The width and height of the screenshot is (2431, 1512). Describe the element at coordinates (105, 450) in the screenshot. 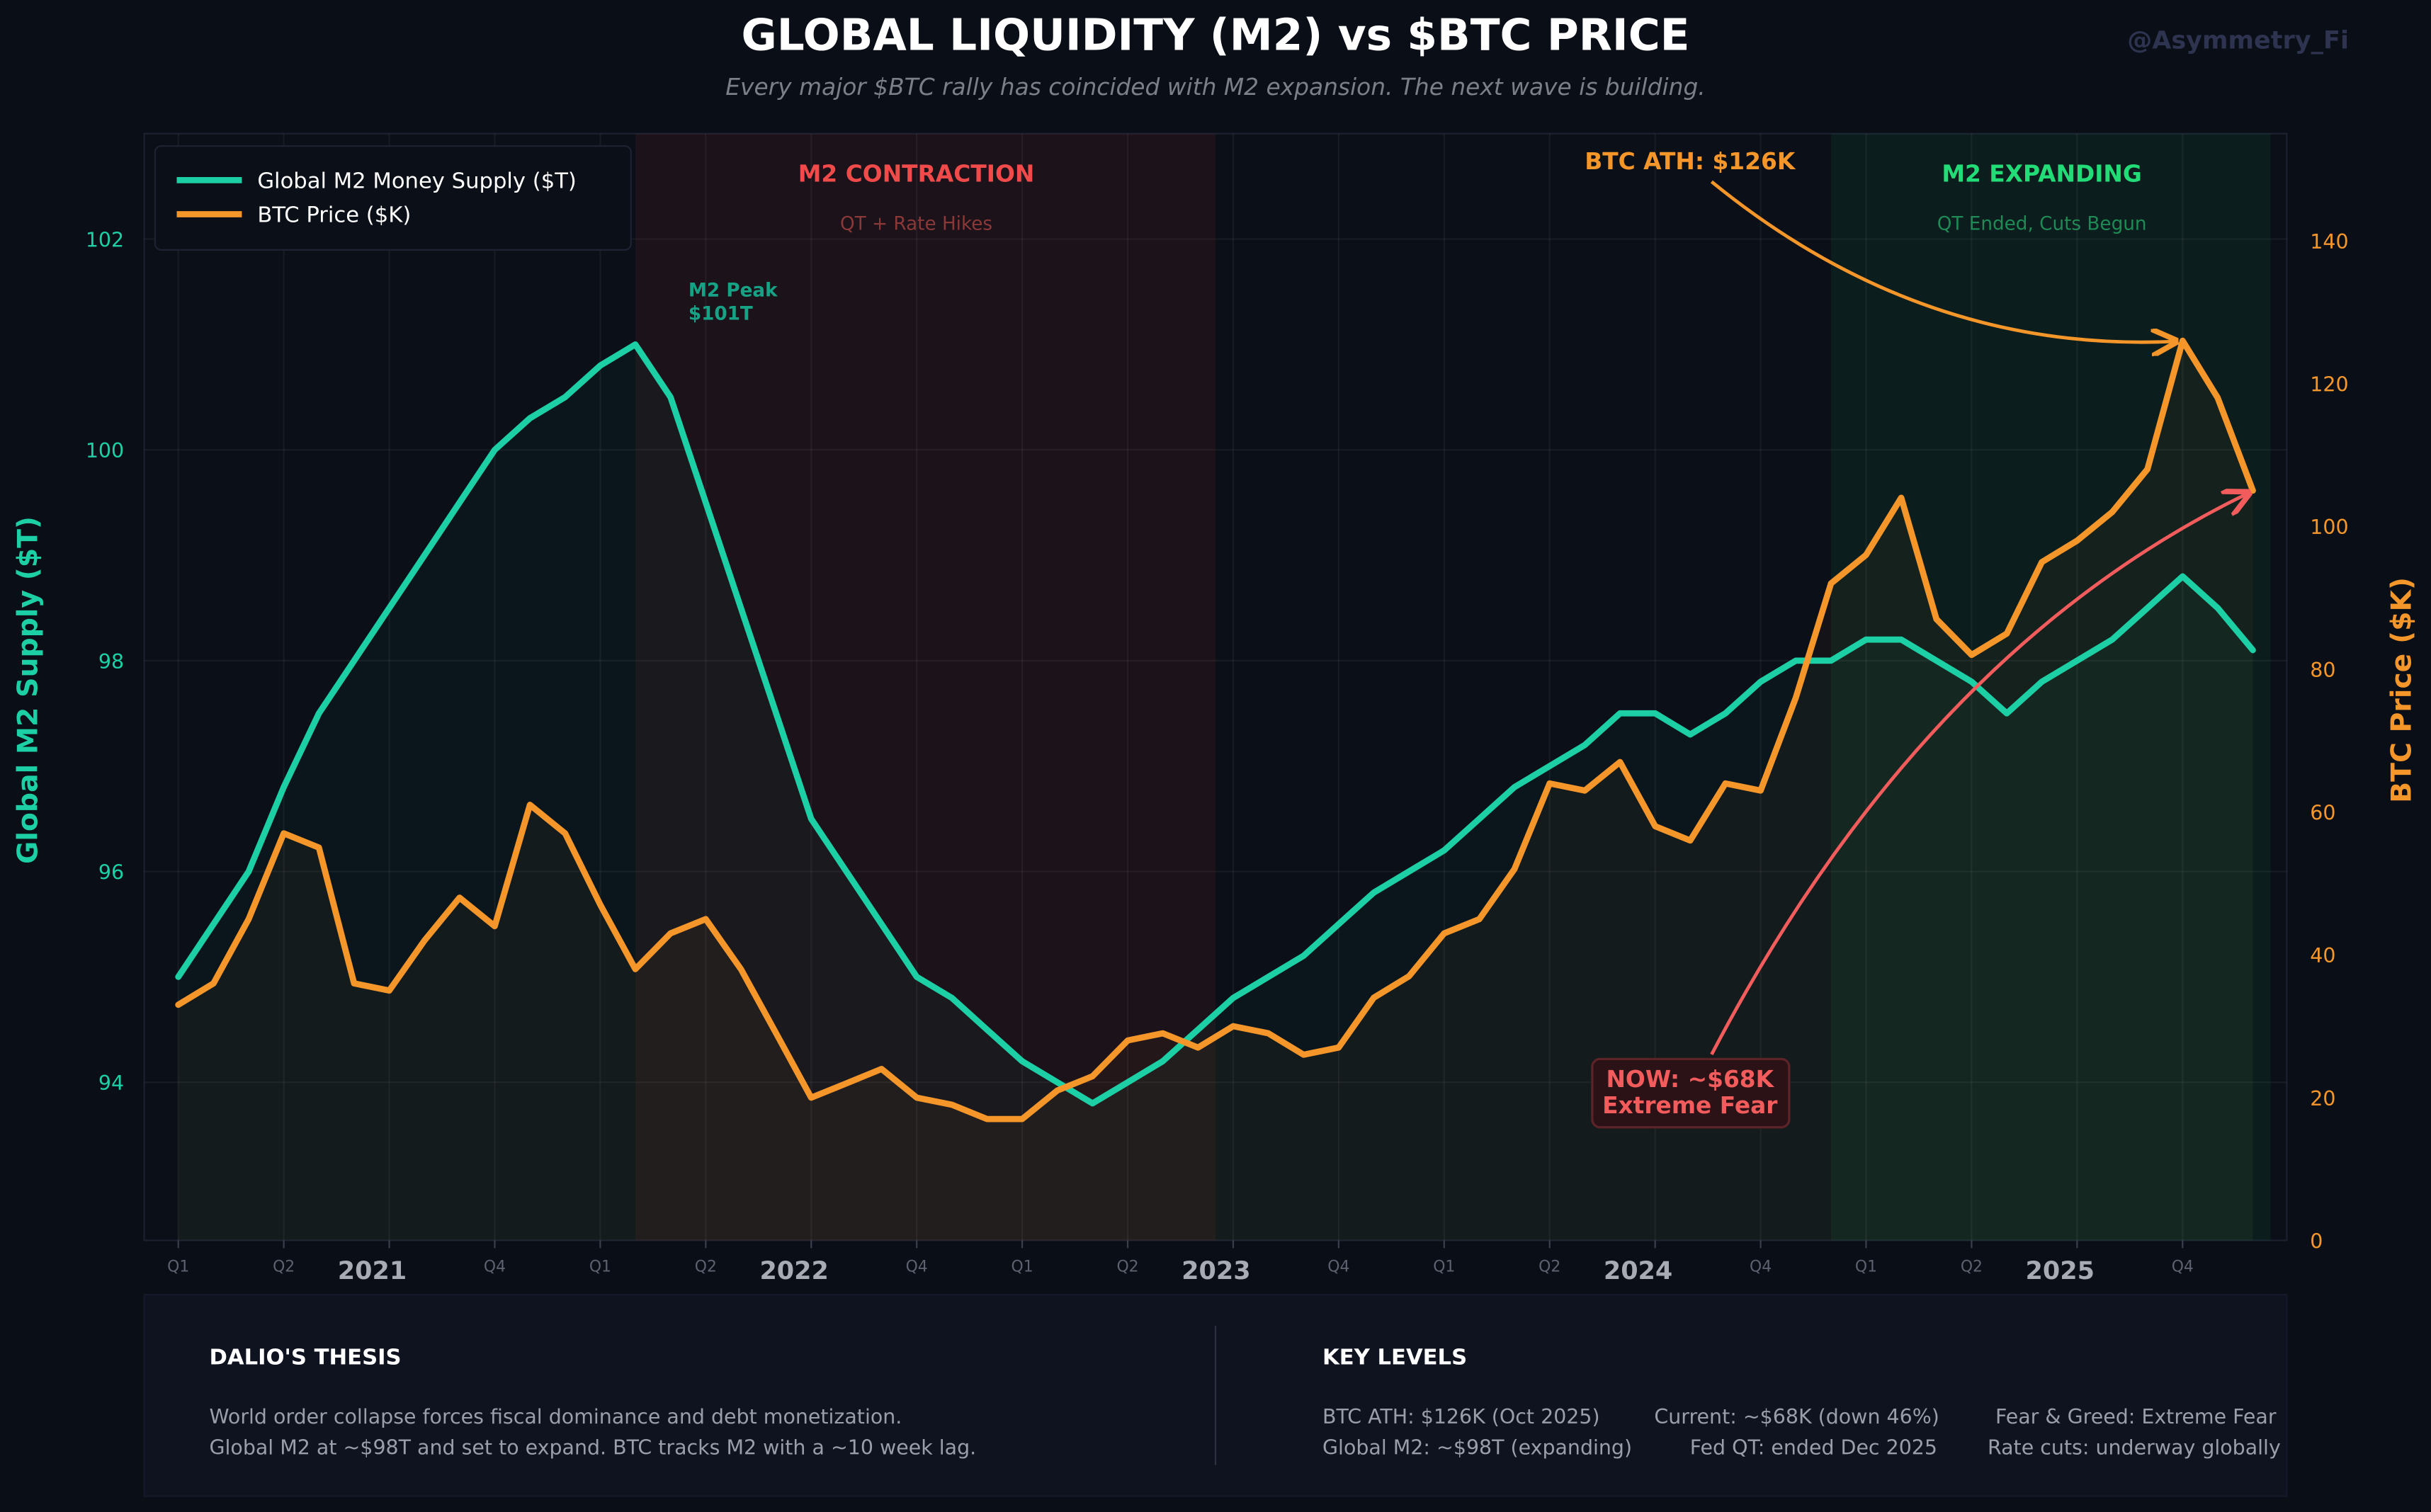

I see `y-left-tick-label: 100` at that location.